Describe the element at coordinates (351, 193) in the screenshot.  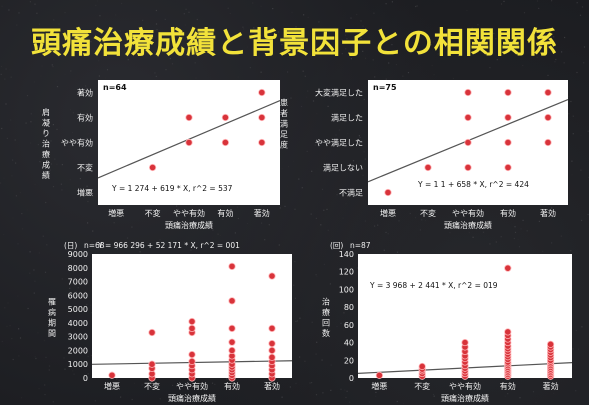
I see `y-tick-label: 不満足` at that location.